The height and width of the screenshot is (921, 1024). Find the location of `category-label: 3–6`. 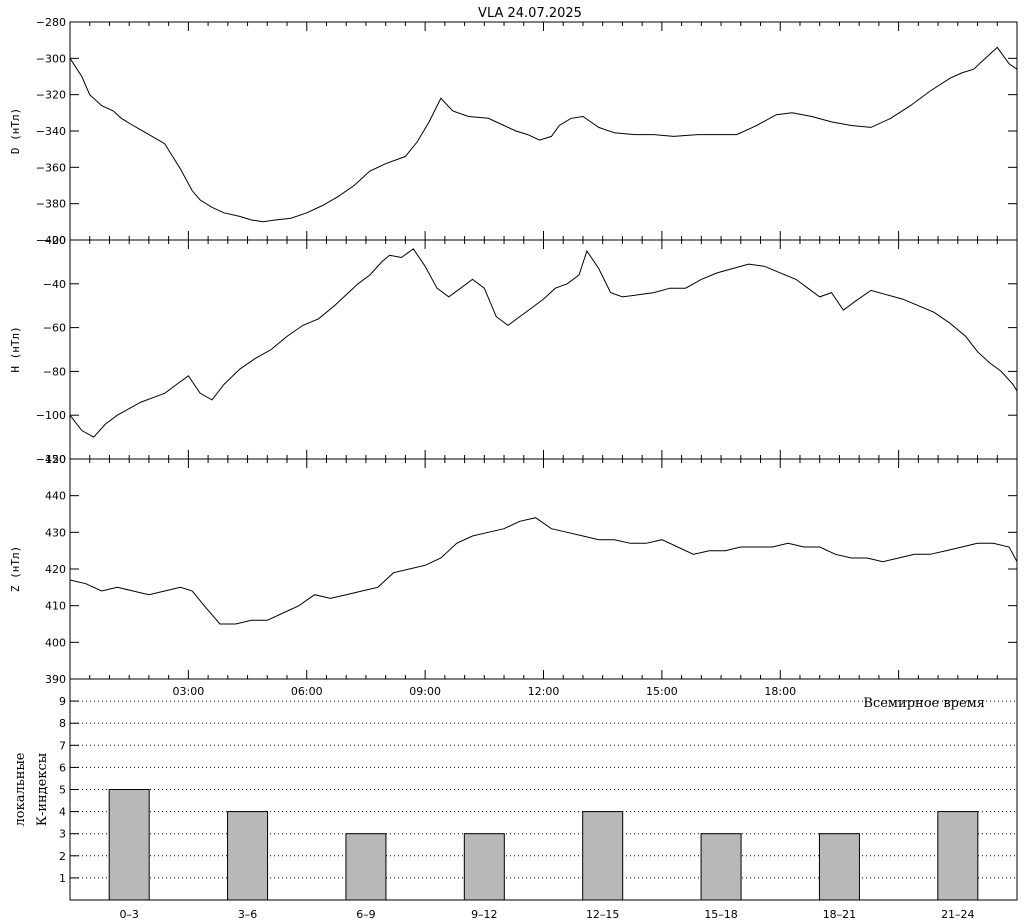

category-label: 3–6 is located at coordinates (248, 914).